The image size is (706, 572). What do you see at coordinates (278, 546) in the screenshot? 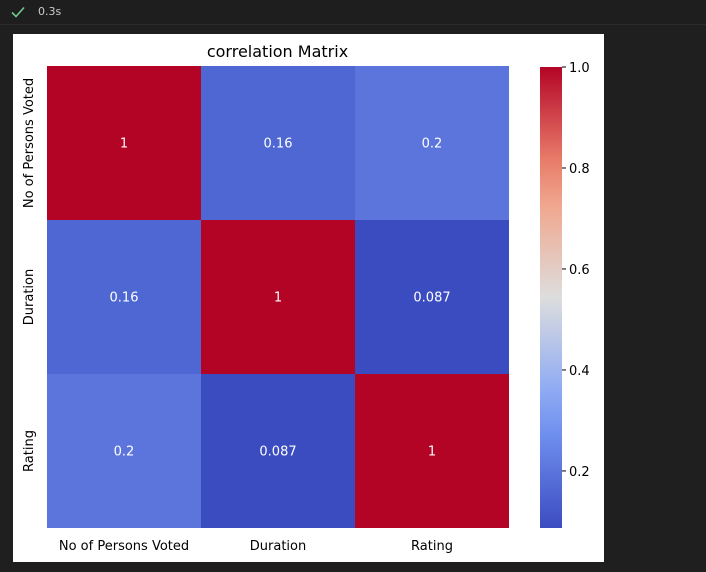
I see `x-tick-label: Duration` at bounding box center [278, 546].